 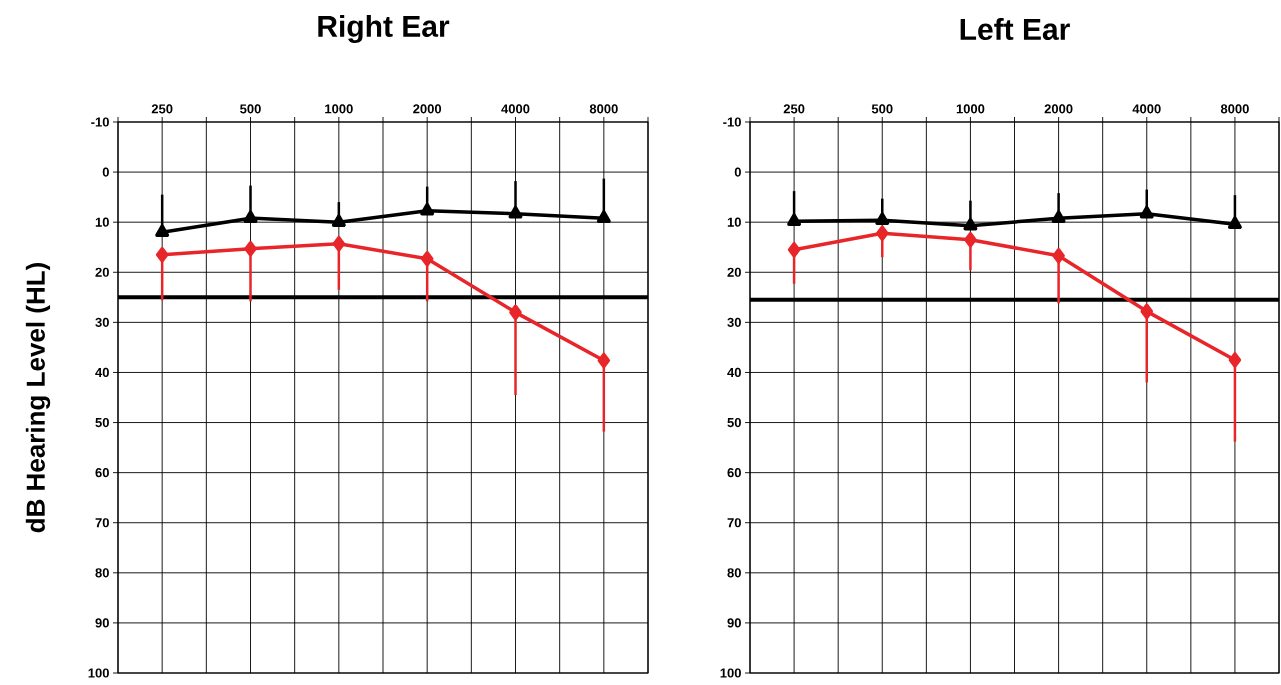 What do you see at coordinates (384, 29) in the screenshot?
I see `chart-title: Right Ear` at bounding box center [384, 29].